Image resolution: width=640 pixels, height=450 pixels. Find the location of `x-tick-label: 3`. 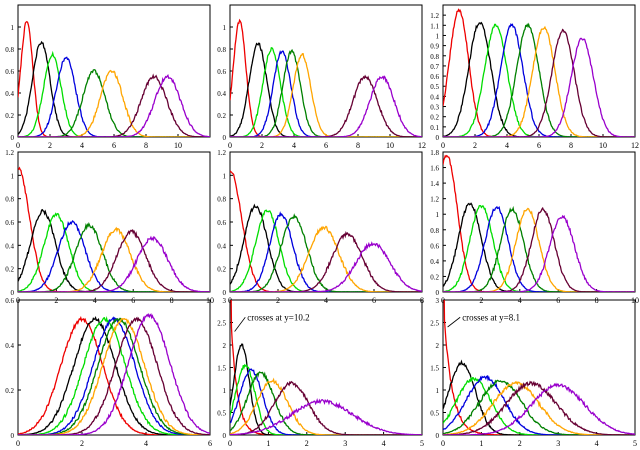

x-tick-label: 3 is located at coordinates (558, 443).